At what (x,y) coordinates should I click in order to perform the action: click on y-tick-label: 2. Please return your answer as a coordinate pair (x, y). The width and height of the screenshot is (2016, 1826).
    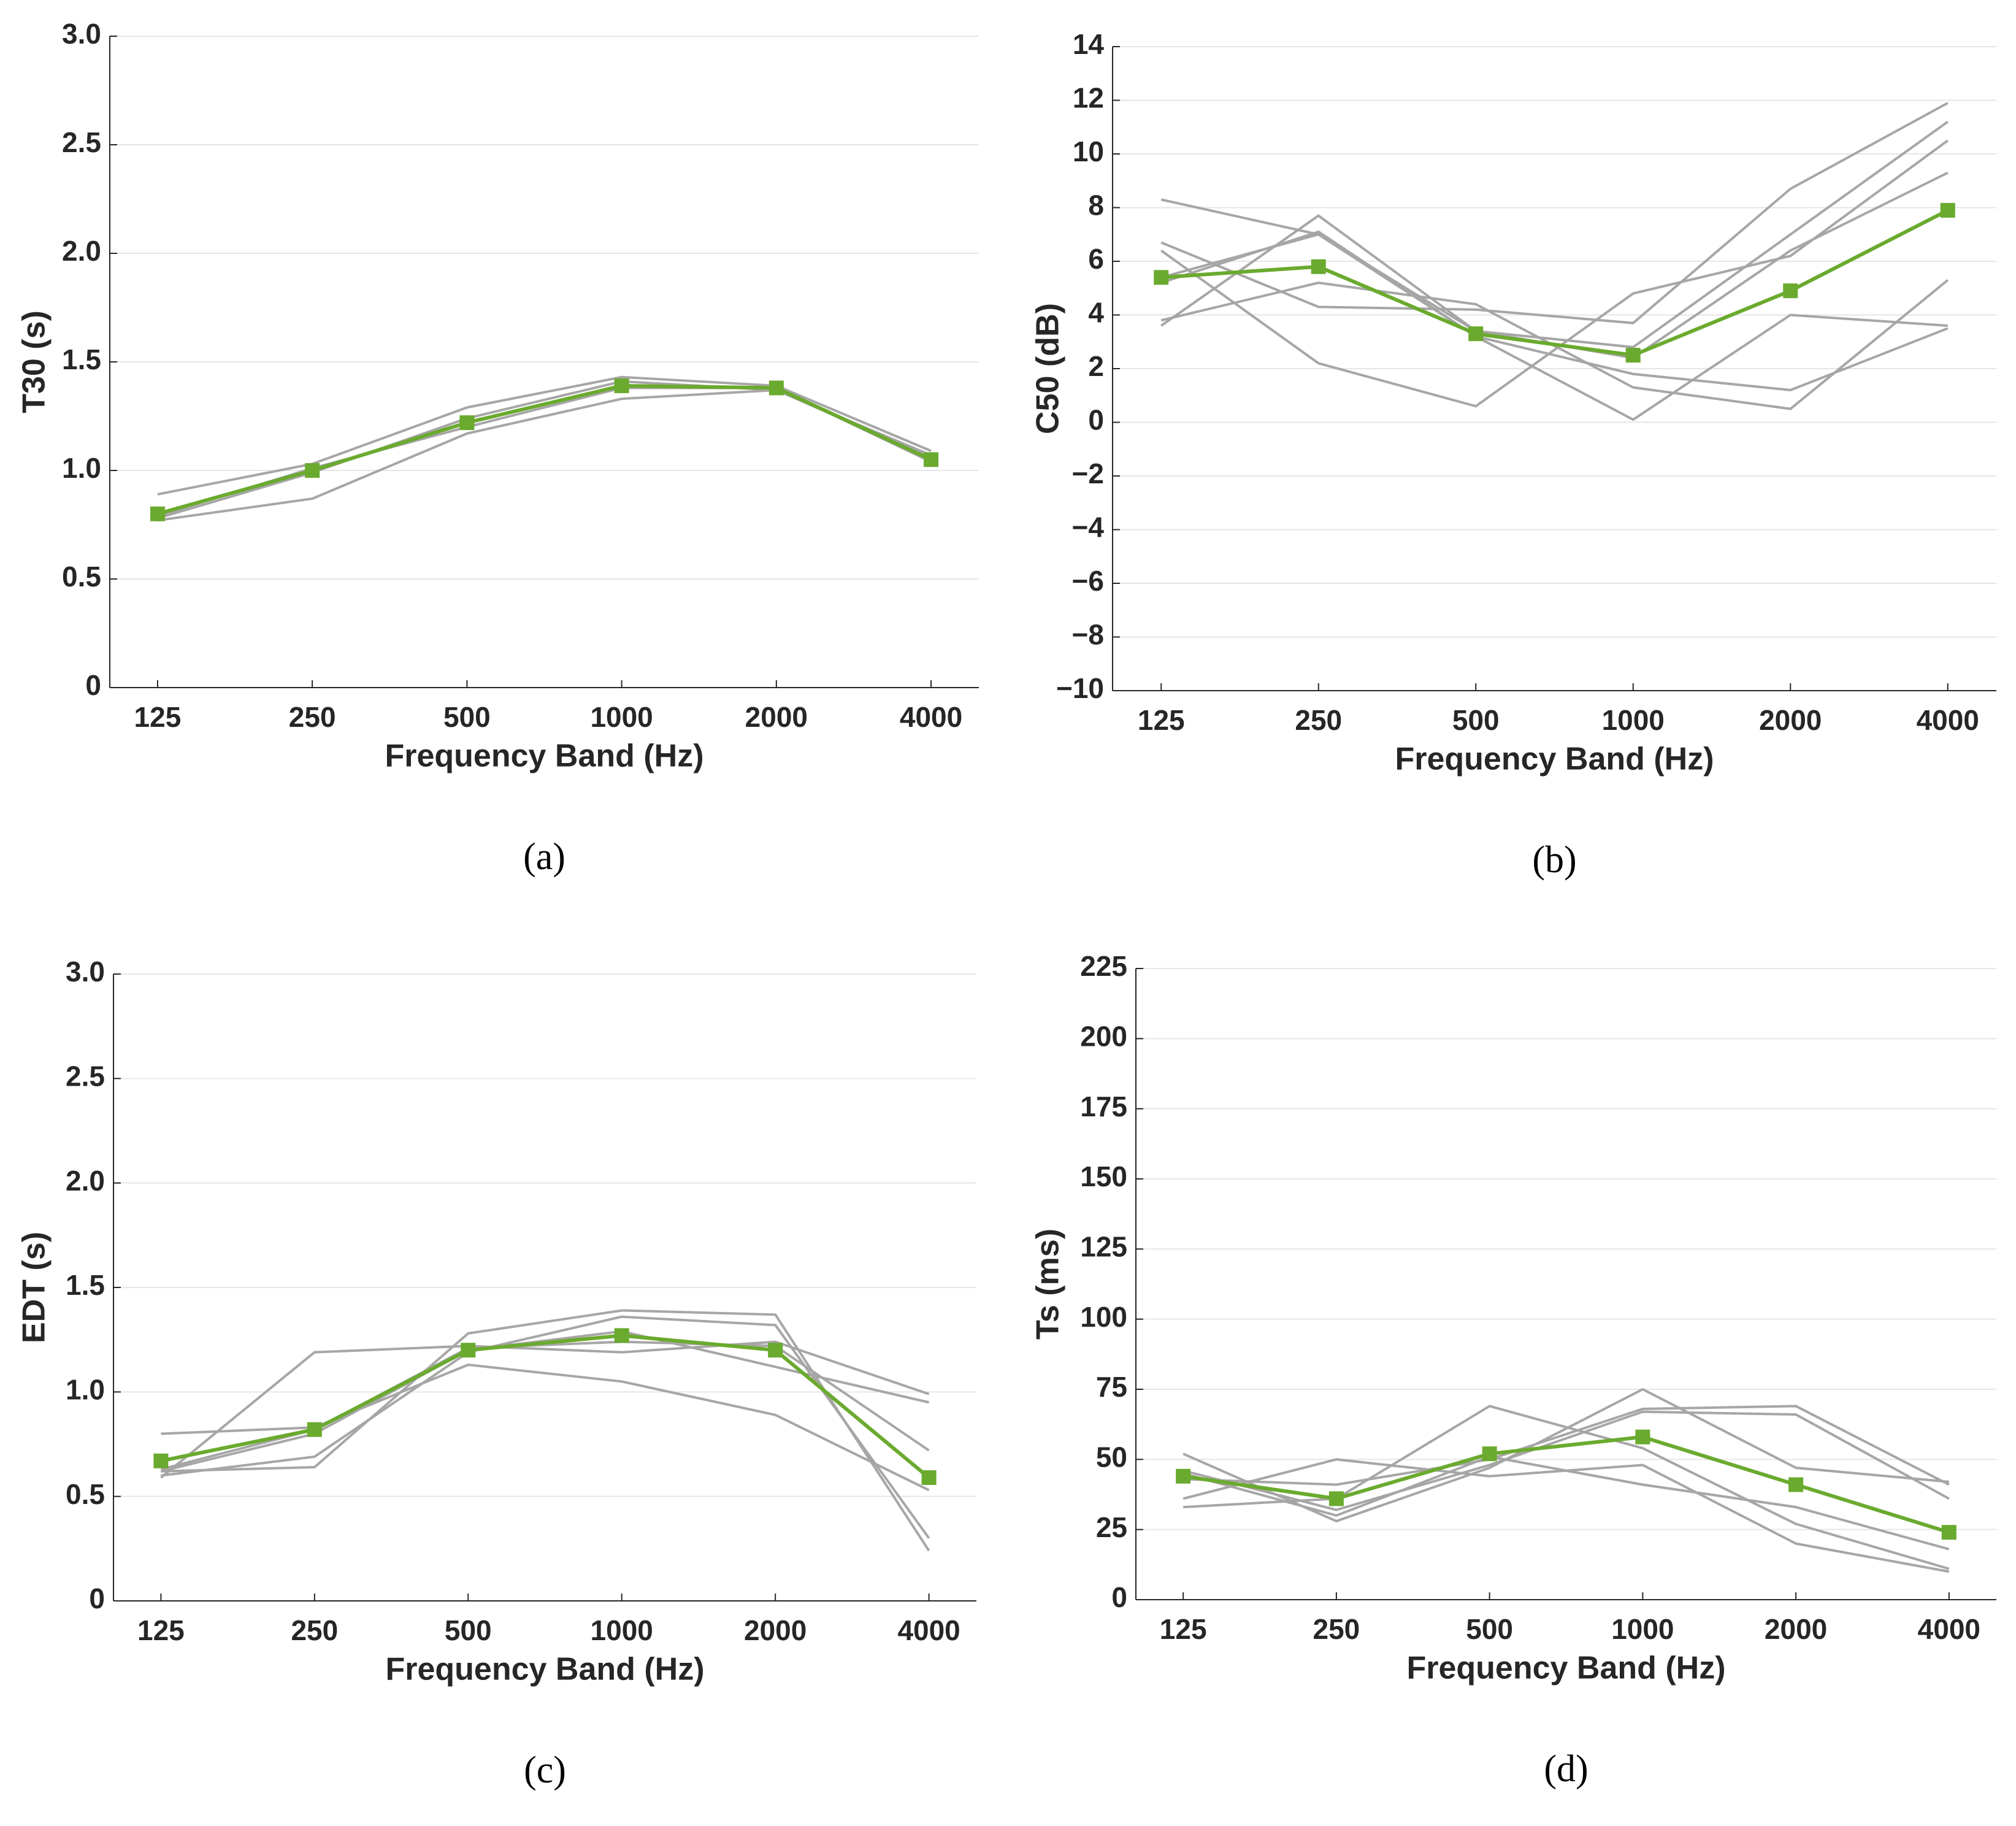
    Looking at the image, I should click on (1096, 366).